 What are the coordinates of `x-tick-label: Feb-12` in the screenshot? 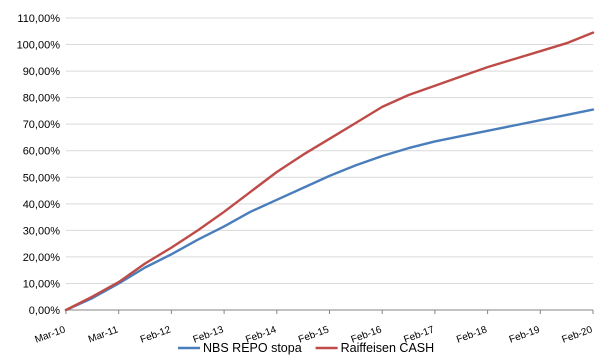 It's located at (156, 334).